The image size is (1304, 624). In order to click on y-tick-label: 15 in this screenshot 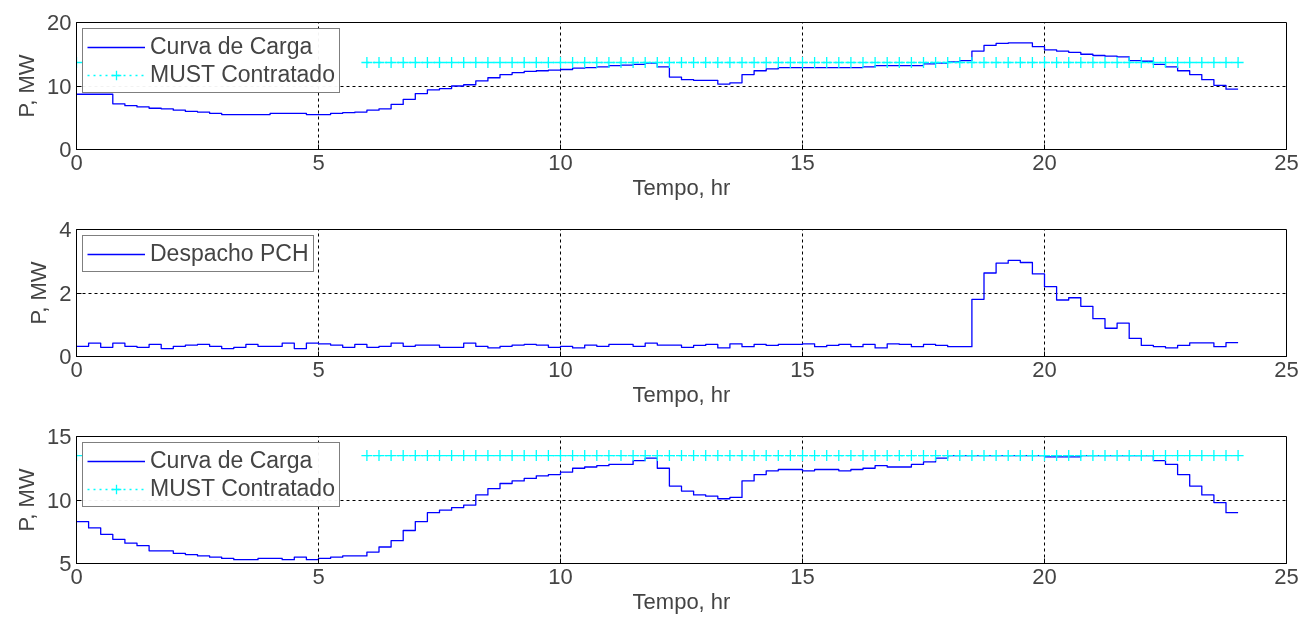, I will do `click(59, 436)`.